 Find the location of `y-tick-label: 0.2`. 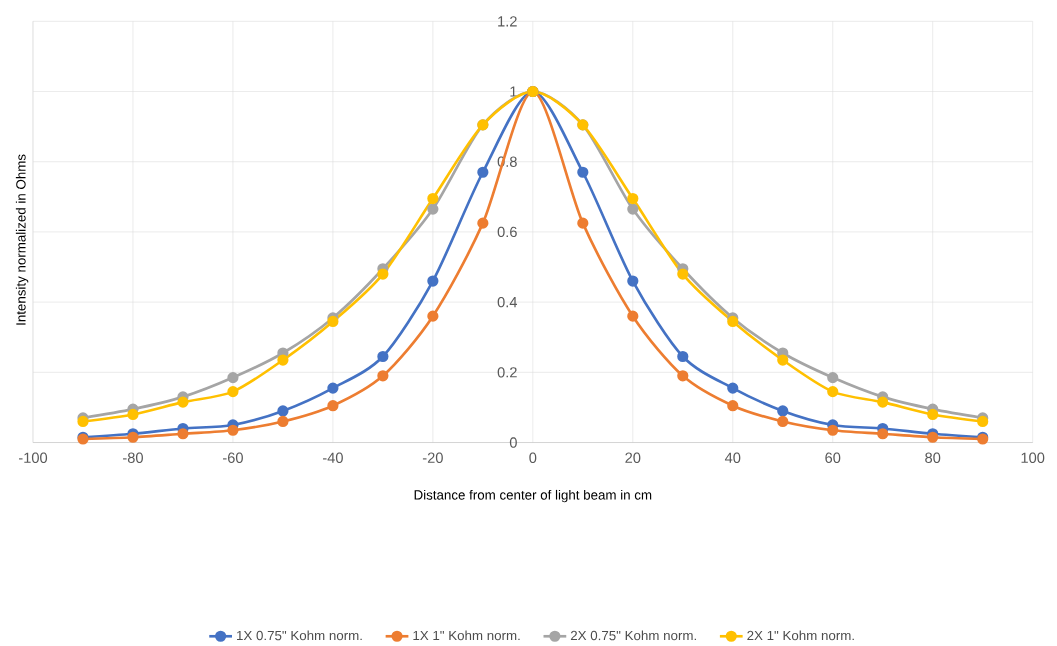

y-tick-label: 0.2 is located at coordinates (507, 372).